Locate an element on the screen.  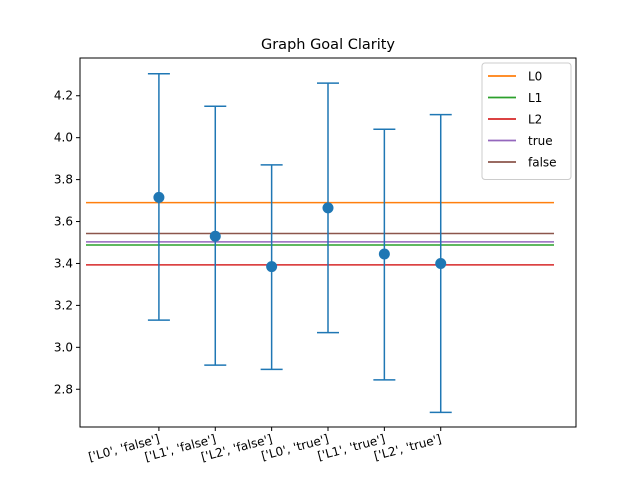
y-tick-label-6: 4.0 is located at coordinates (63, 138).